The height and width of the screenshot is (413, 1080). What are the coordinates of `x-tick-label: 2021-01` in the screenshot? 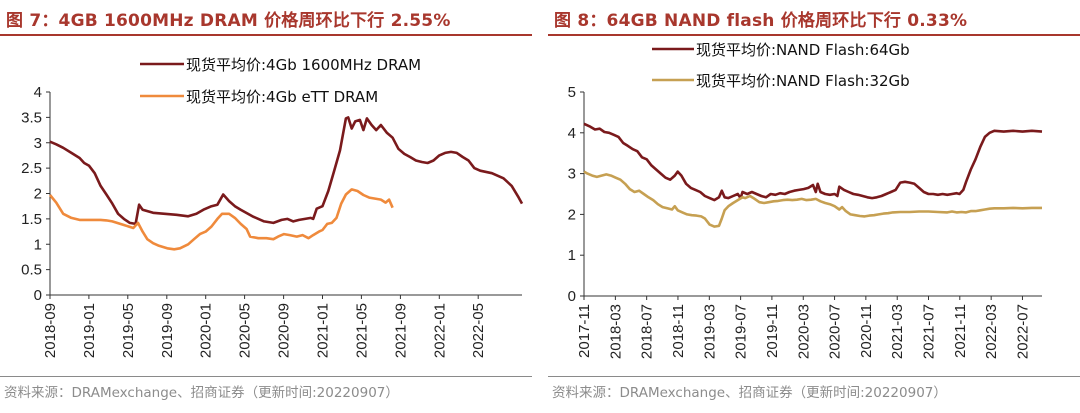 It's located at (323, 330).